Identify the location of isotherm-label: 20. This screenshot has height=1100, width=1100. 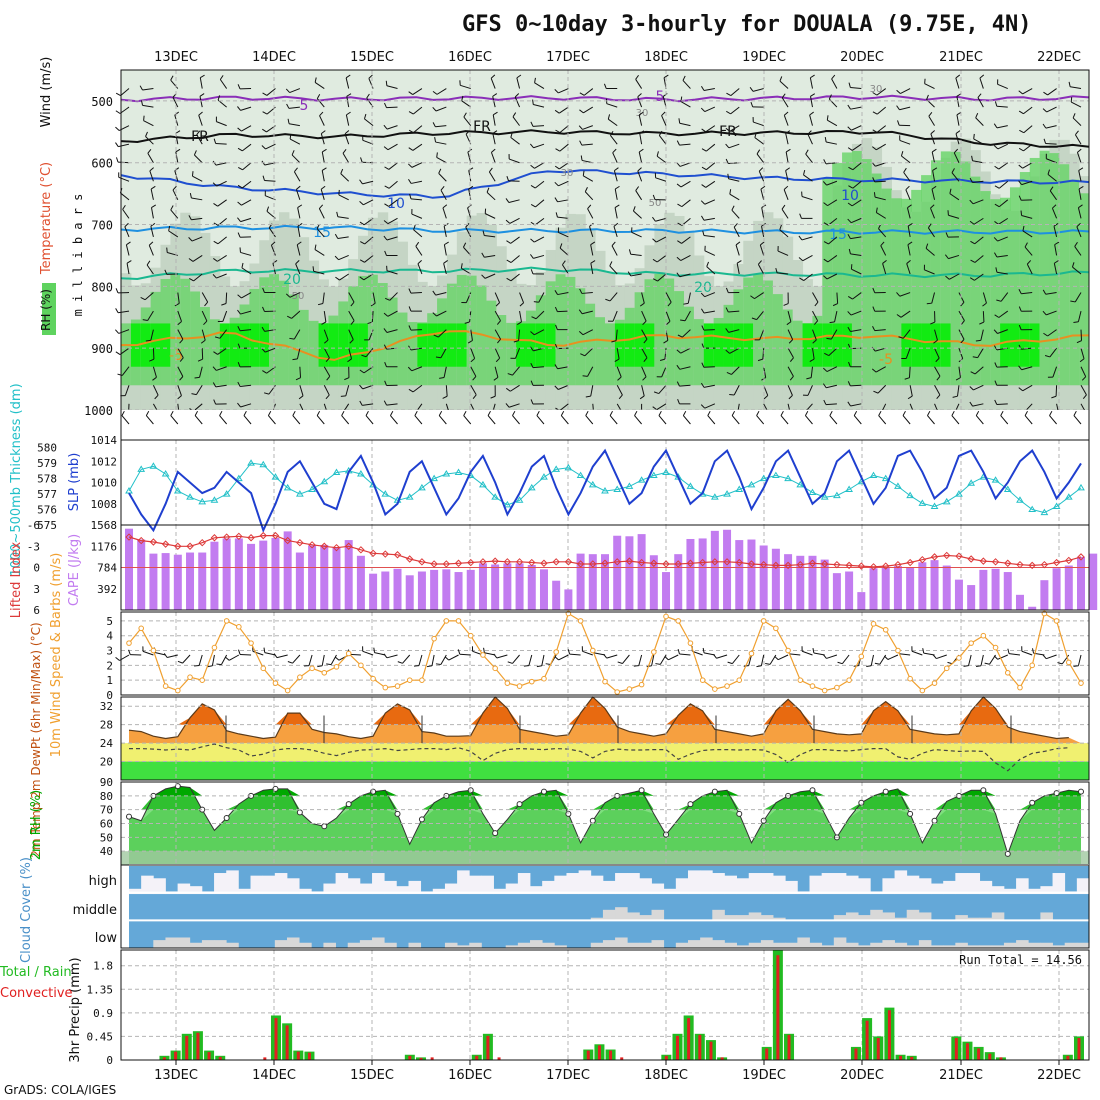
(703, 288).